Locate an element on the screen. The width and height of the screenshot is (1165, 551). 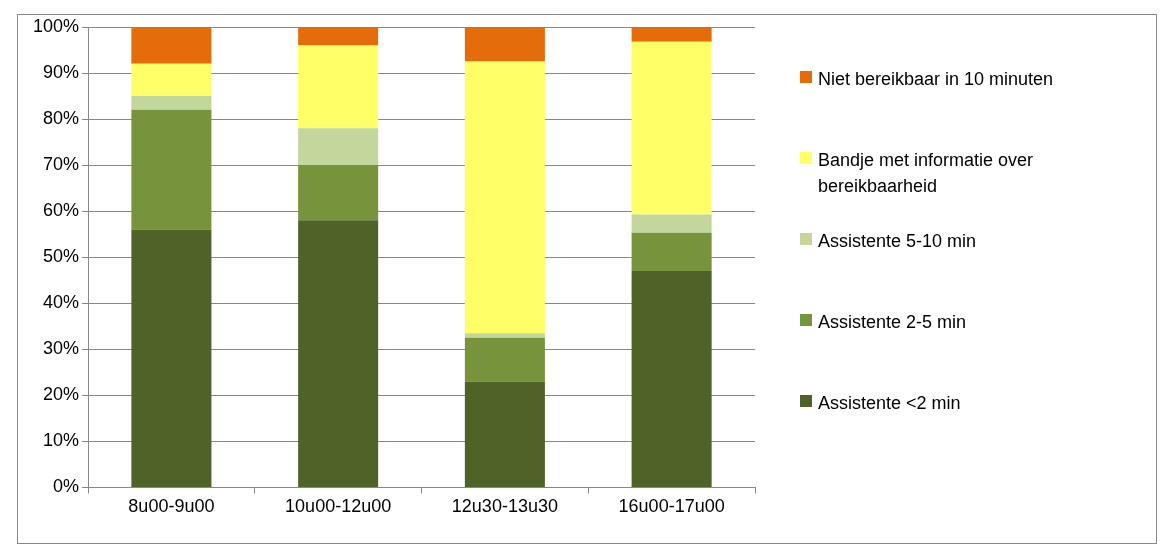
y-tick-label: 40% is located at coordinates (61, 302).